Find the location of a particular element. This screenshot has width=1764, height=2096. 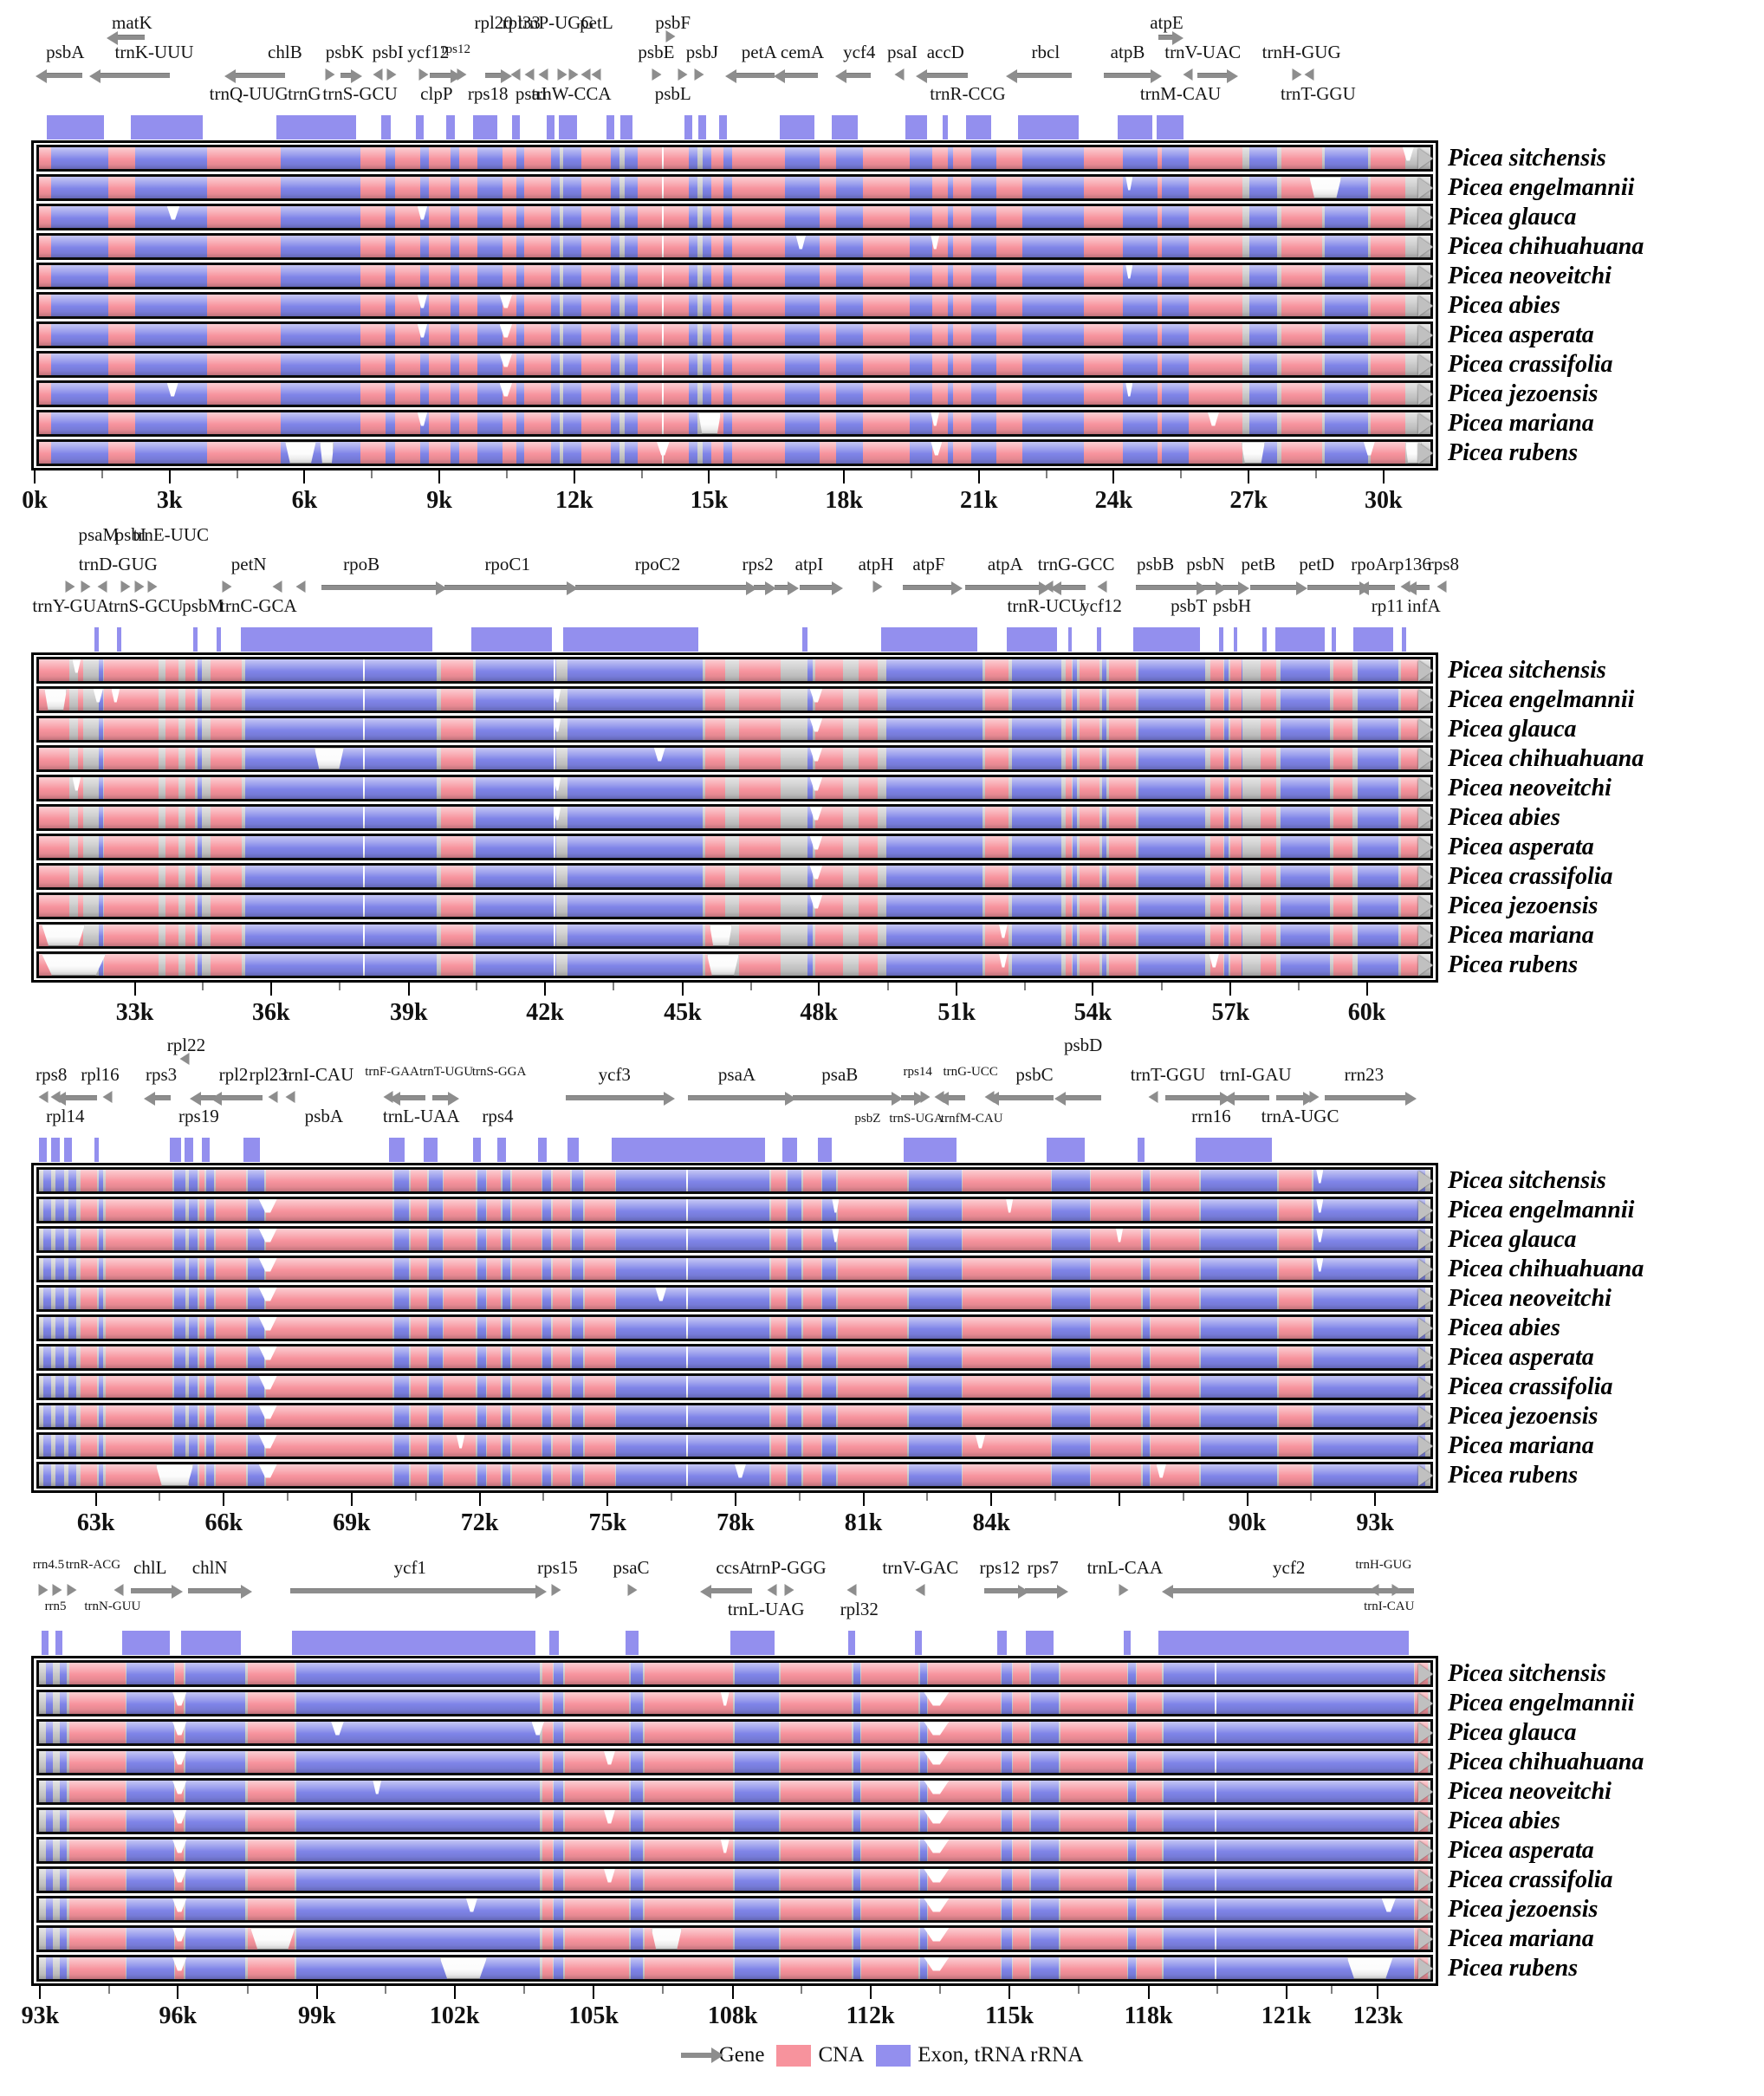

legend-item-gene: Gene is located at coordinates (722, 2055).